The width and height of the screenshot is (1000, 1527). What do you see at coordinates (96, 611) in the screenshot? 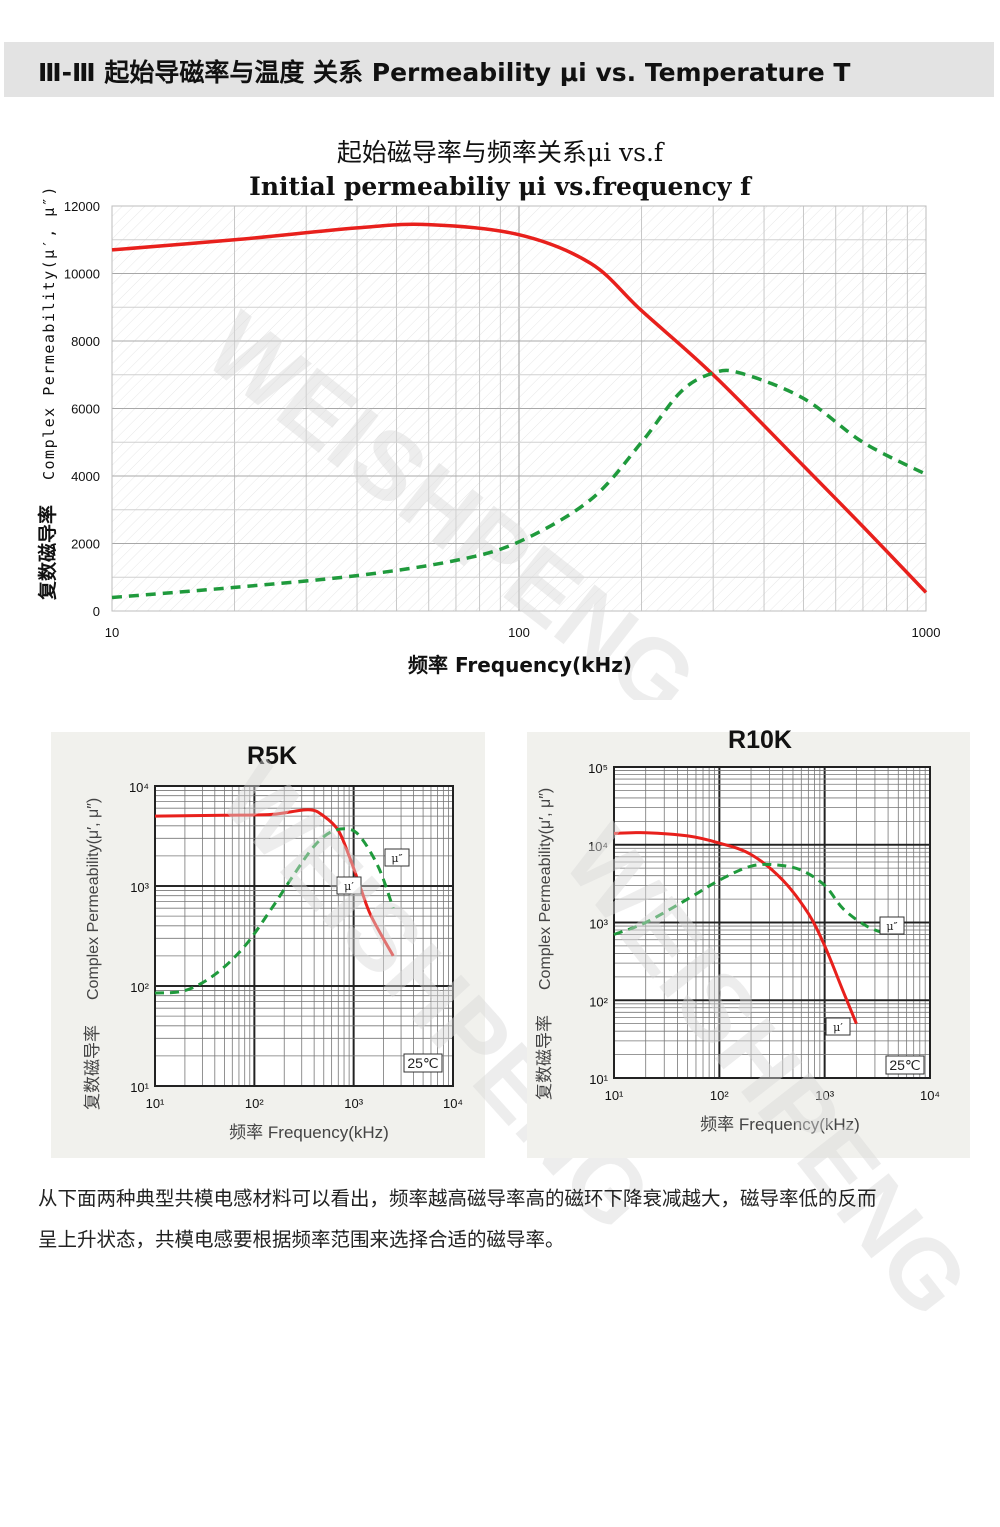
I see `y-tick-label: 0` at bounding box center [96, 611].